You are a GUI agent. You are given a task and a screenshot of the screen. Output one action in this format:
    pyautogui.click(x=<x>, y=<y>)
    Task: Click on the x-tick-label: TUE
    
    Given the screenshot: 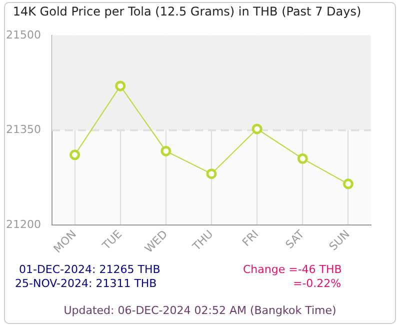 What is the action you would take?
    pyautogui.click(x=112, y=240)
    